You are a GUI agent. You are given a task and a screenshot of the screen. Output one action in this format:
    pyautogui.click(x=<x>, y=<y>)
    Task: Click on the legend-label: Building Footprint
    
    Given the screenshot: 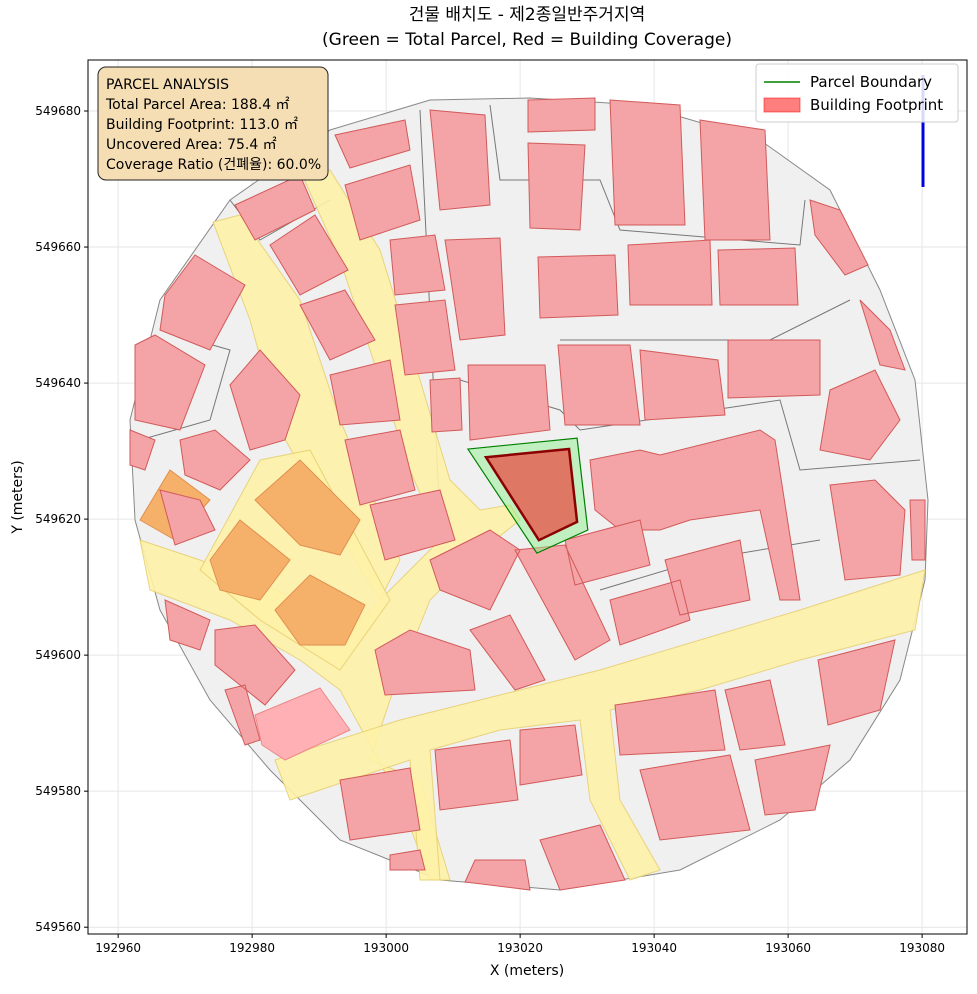 What is the action you would take?
    pyautogui.click(x=876, y=105)
    